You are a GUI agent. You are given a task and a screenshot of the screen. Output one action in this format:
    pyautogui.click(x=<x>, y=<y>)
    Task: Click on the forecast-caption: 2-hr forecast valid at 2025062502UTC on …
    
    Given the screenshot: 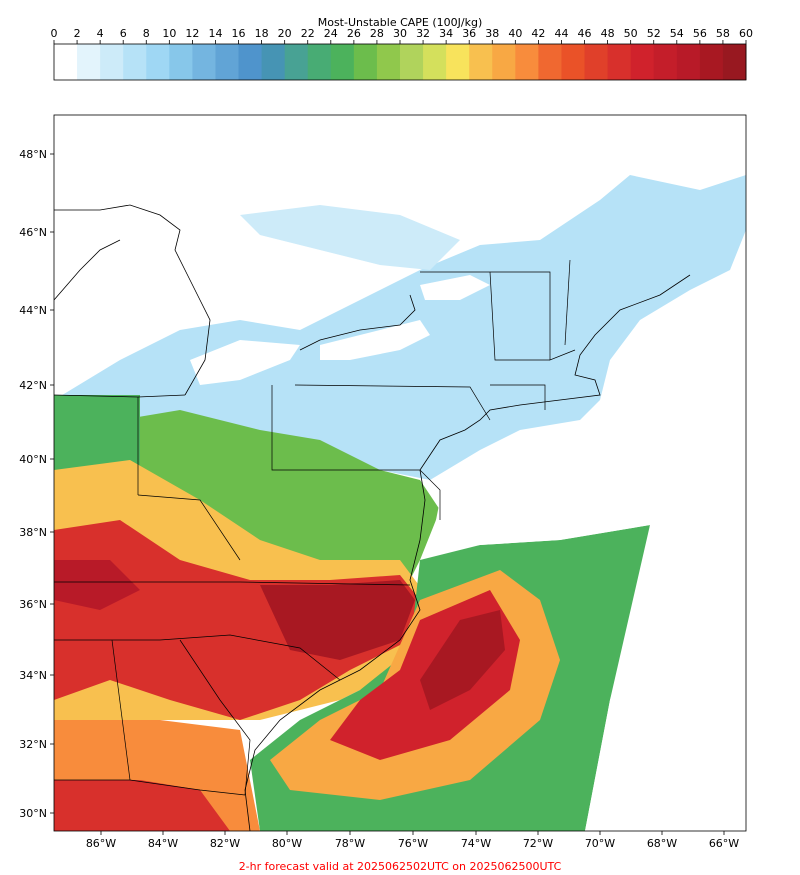 What is the action you would take?
    pyautogui.click(x=400, y=866)
    